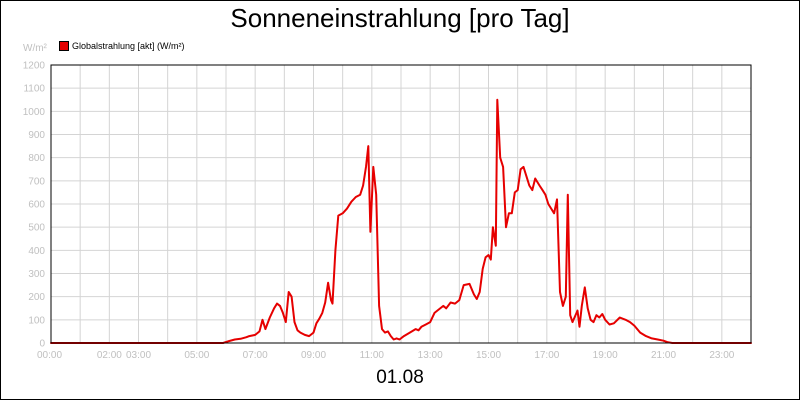 This screenshot has height=400, width=800. What do you see at coordinates (196, 355) in the screenshot?
I see `x-tick-label: 05:00` at bounding box center [196, 355].